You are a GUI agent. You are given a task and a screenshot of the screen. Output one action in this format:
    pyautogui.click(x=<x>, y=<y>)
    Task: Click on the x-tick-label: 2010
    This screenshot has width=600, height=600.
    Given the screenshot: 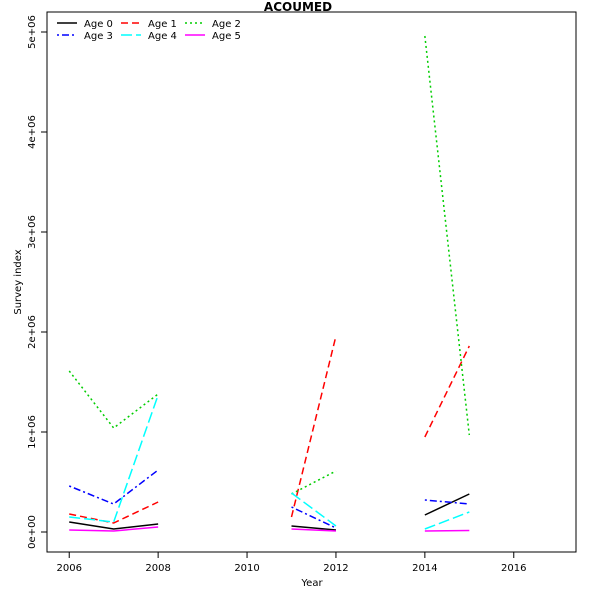 What is the action you would take?
    pyautogui.click(x=246, y=568)
    